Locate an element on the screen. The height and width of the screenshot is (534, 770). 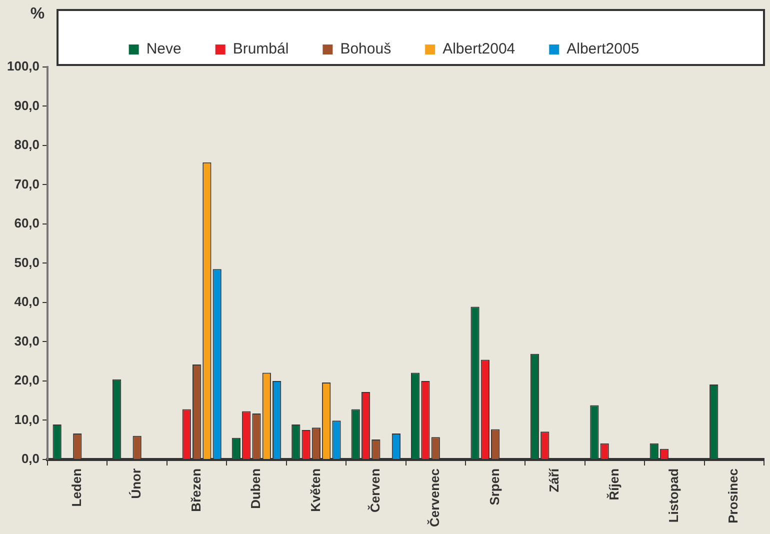
x-tick-label: Březen is located at coordinates (196, 490).